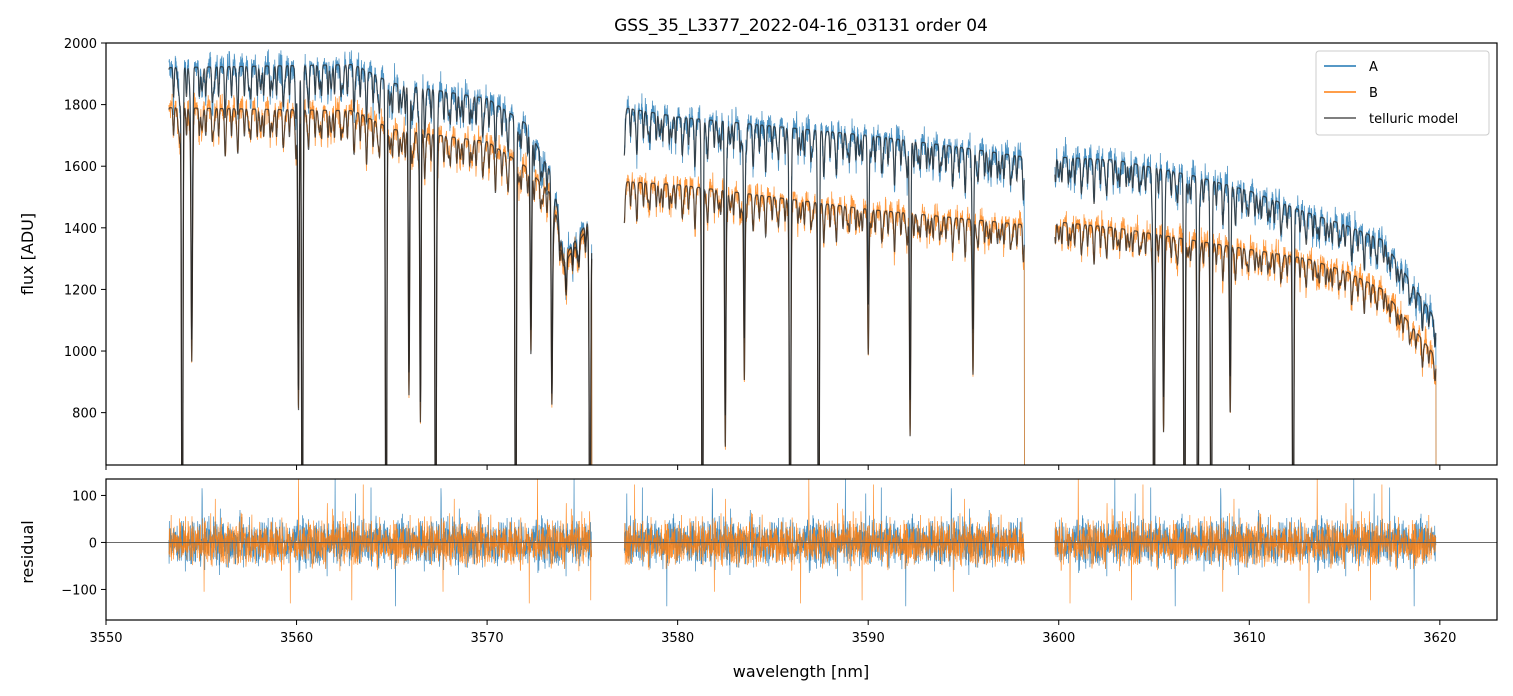  I want to click on legend-label-b: B, so click(1373, 93).